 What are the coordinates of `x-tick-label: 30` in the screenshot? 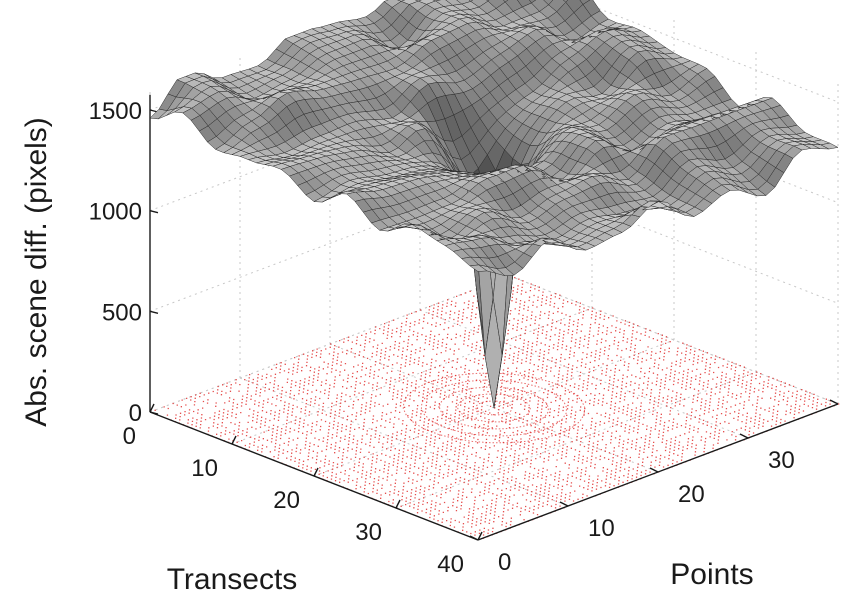 It's located at (368, 532).